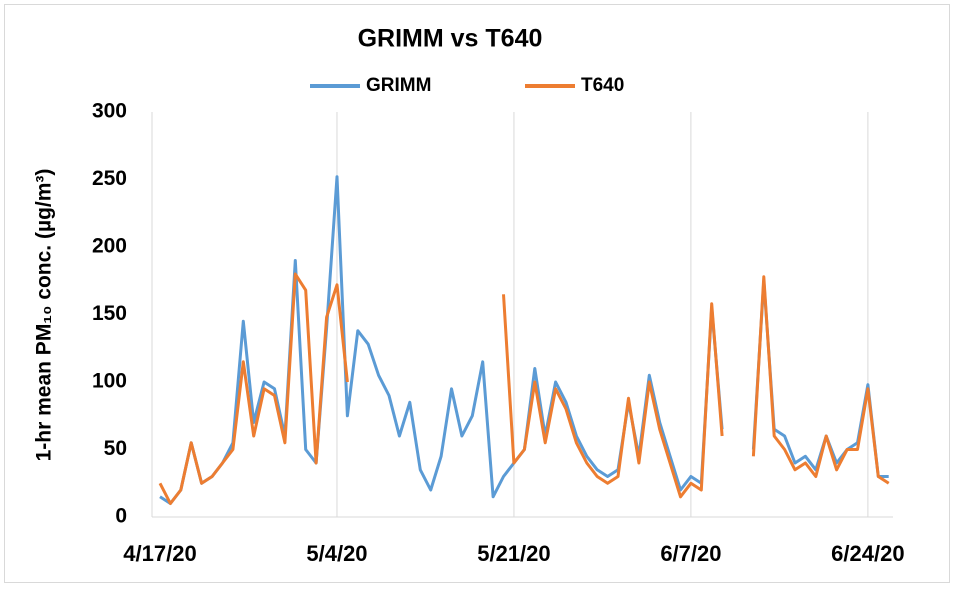  I want to click on x-tick-label: 6/24/20, so click(867, 553).